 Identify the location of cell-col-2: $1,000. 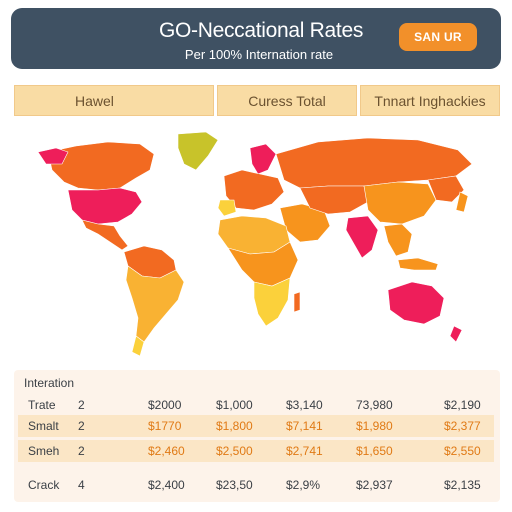
(234, 405).